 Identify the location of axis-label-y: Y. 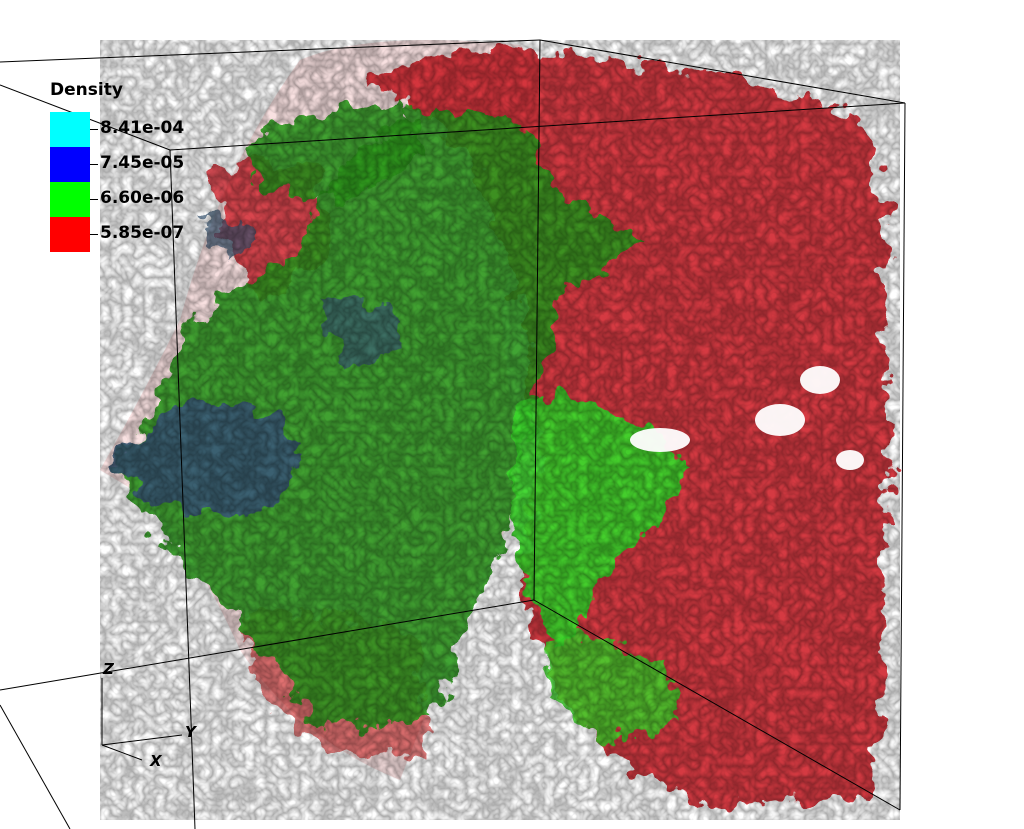
(190, 732).